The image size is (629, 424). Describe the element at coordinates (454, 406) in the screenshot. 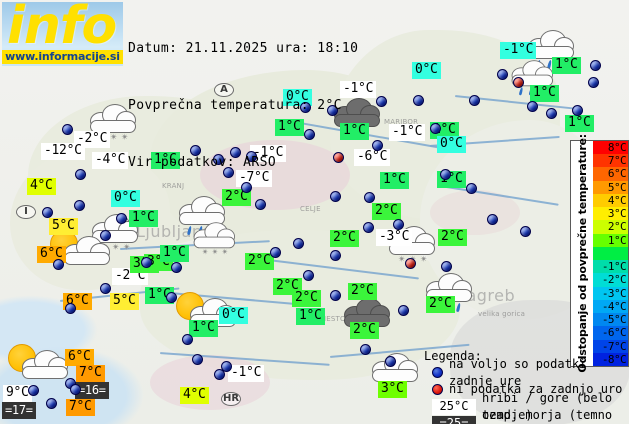

I see `white-chip-sample: 25°C` at that location.